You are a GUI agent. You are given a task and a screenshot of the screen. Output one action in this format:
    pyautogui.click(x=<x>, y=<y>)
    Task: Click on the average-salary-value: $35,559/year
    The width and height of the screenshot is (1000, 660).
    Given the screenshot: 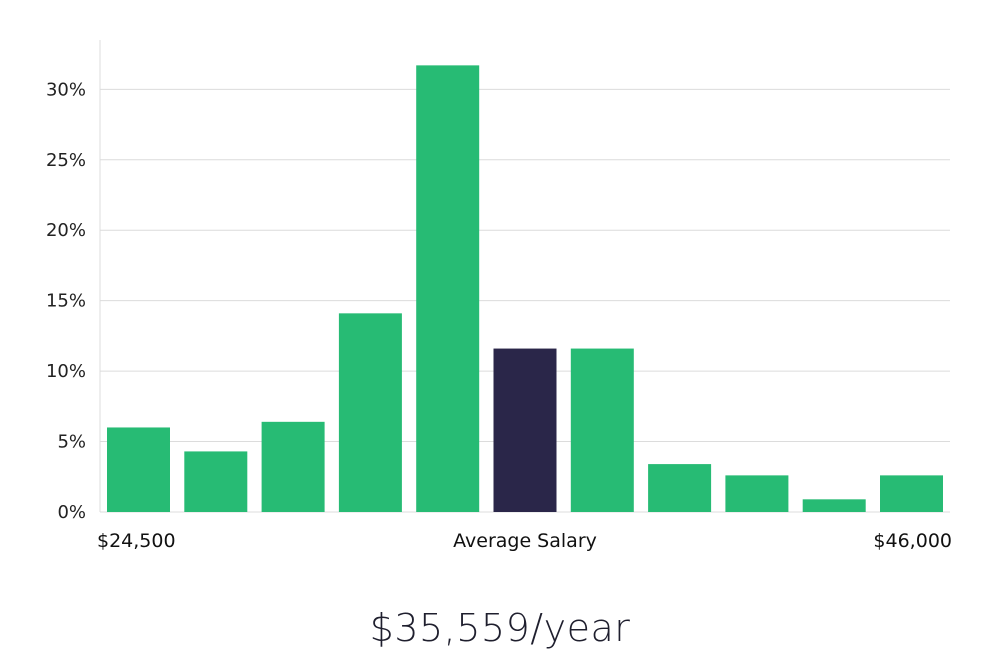 What is the action you would take?
    pyautogui.click(x=500, y=628)
    